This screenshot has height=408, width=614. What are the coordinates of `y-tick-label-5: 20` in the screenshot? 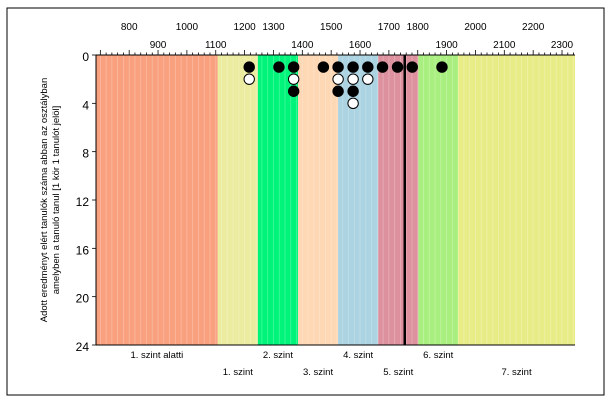 It's located at (83, 299).